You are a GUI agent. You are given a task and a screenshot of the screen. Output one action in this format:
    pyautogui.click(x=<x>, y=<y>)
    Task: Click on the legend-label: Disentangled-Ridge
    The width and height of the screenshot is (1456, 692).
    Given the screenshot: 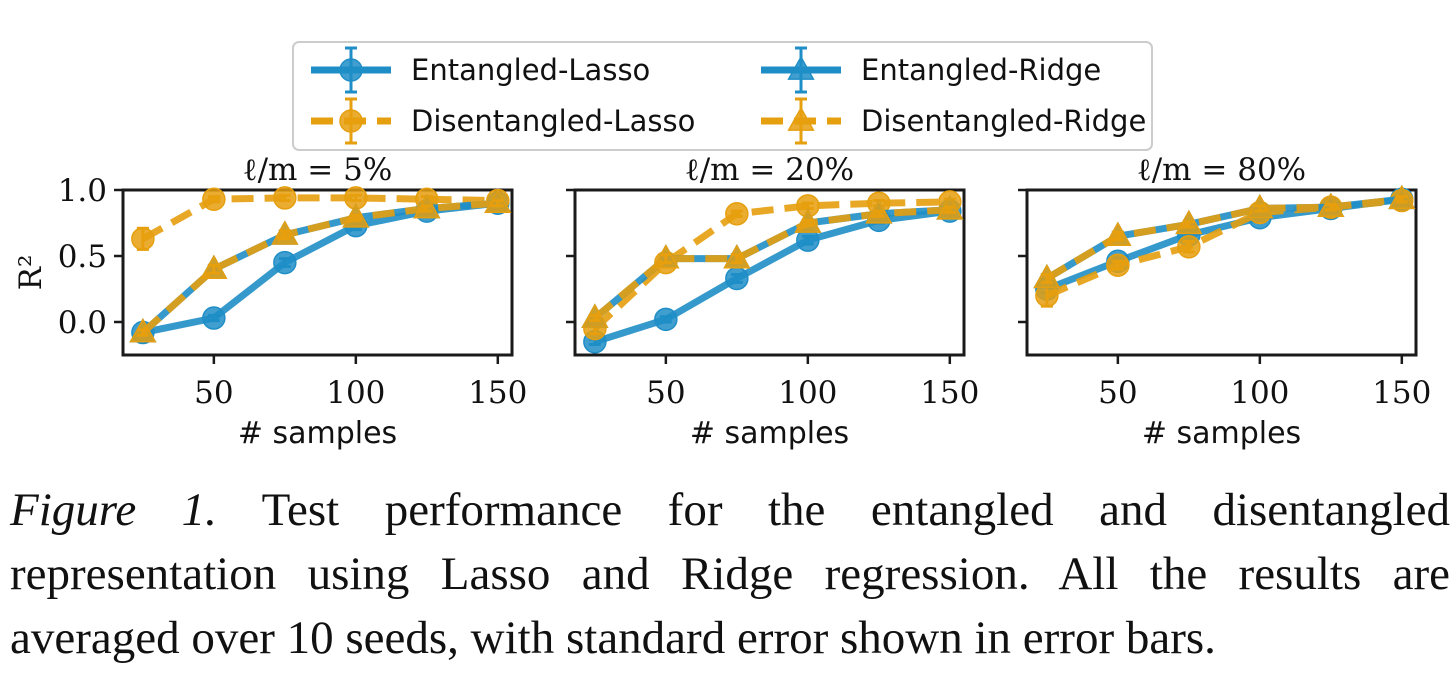 What is the action you would take?
    pyautogui.click(x=1003, y=121)
    